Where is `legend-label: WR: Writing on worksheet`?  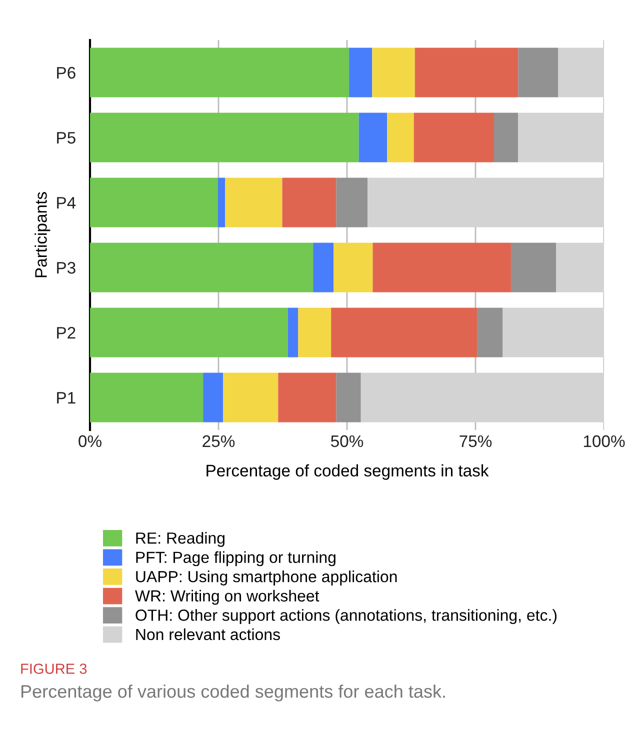 legend-label: WR: Writing on worksheet is located at coordinates (227, 597).